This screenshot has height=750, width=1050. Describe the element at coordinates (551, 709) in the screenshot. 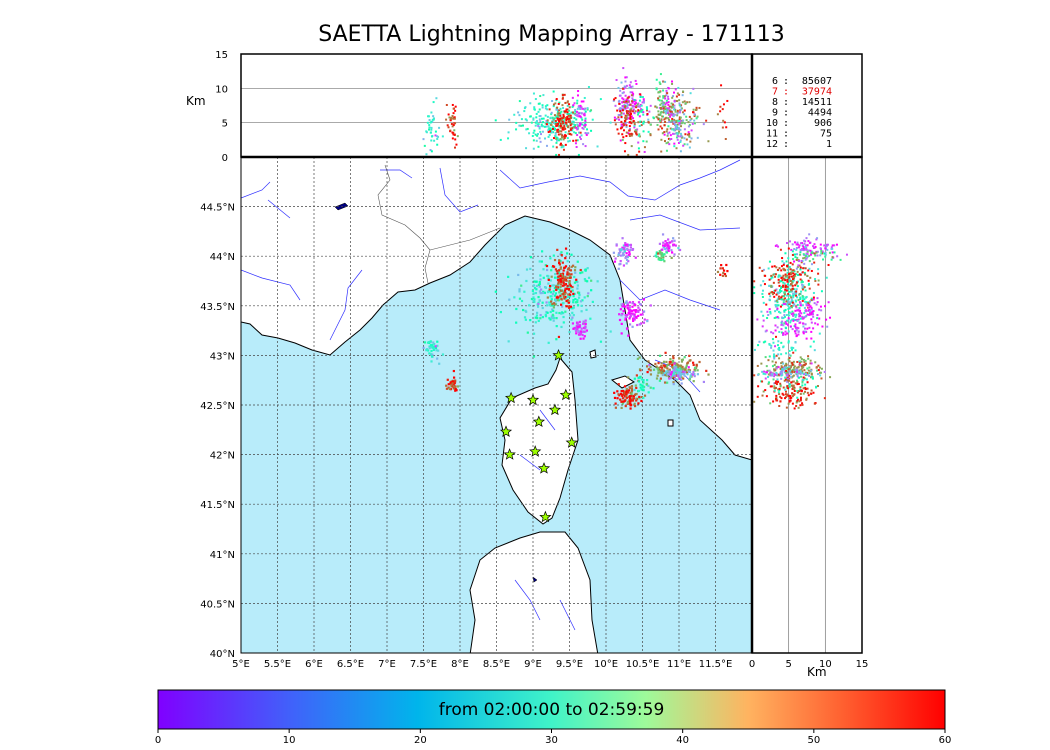

I see `colorbar-gradient` at that location.